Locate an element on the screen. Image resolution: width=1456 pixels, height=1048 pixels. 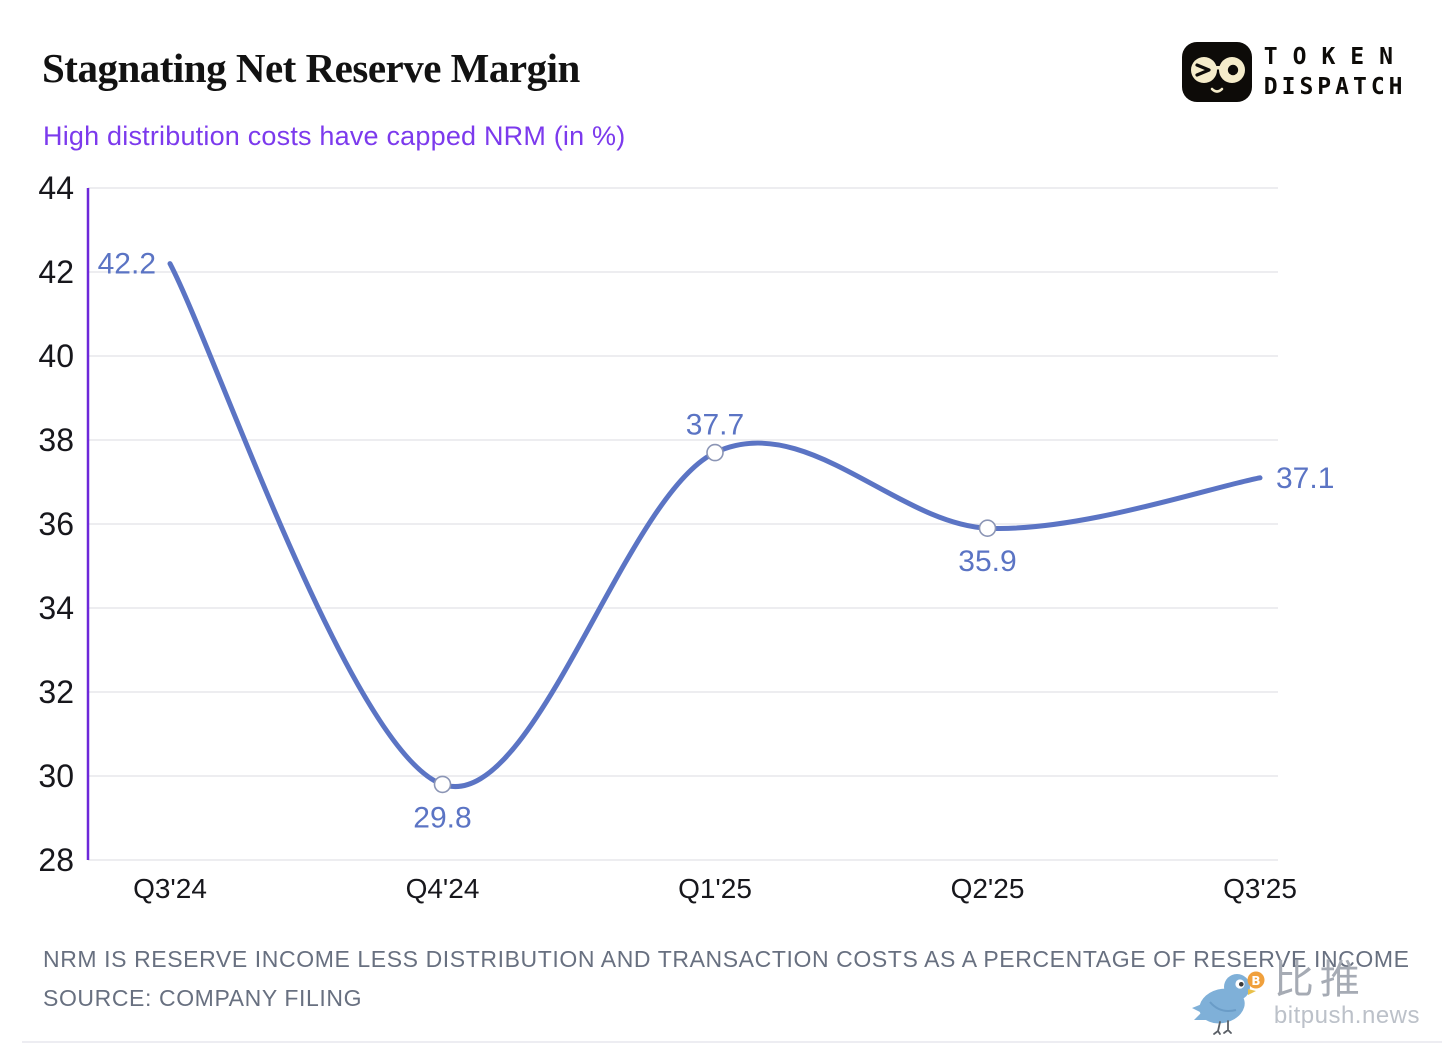
token-dispatch-logo: TOKEN DISPATCH is located at coordinates (1294, 72).